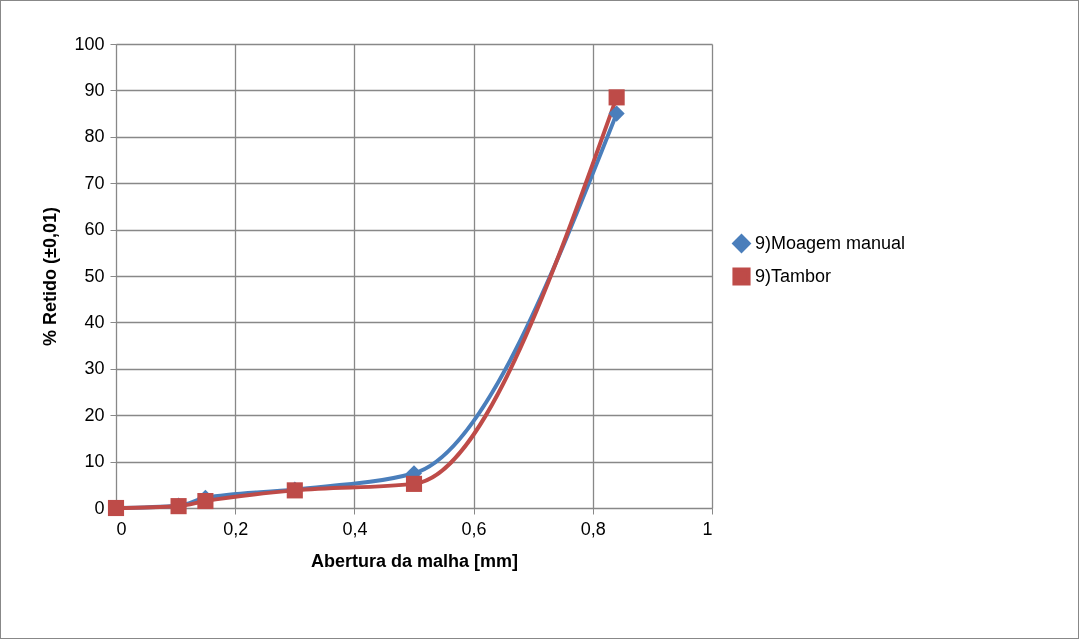  Describe the element at coordinates (593, 528) in the screenshot. I see `x-tick-label: 0,8` at that location.